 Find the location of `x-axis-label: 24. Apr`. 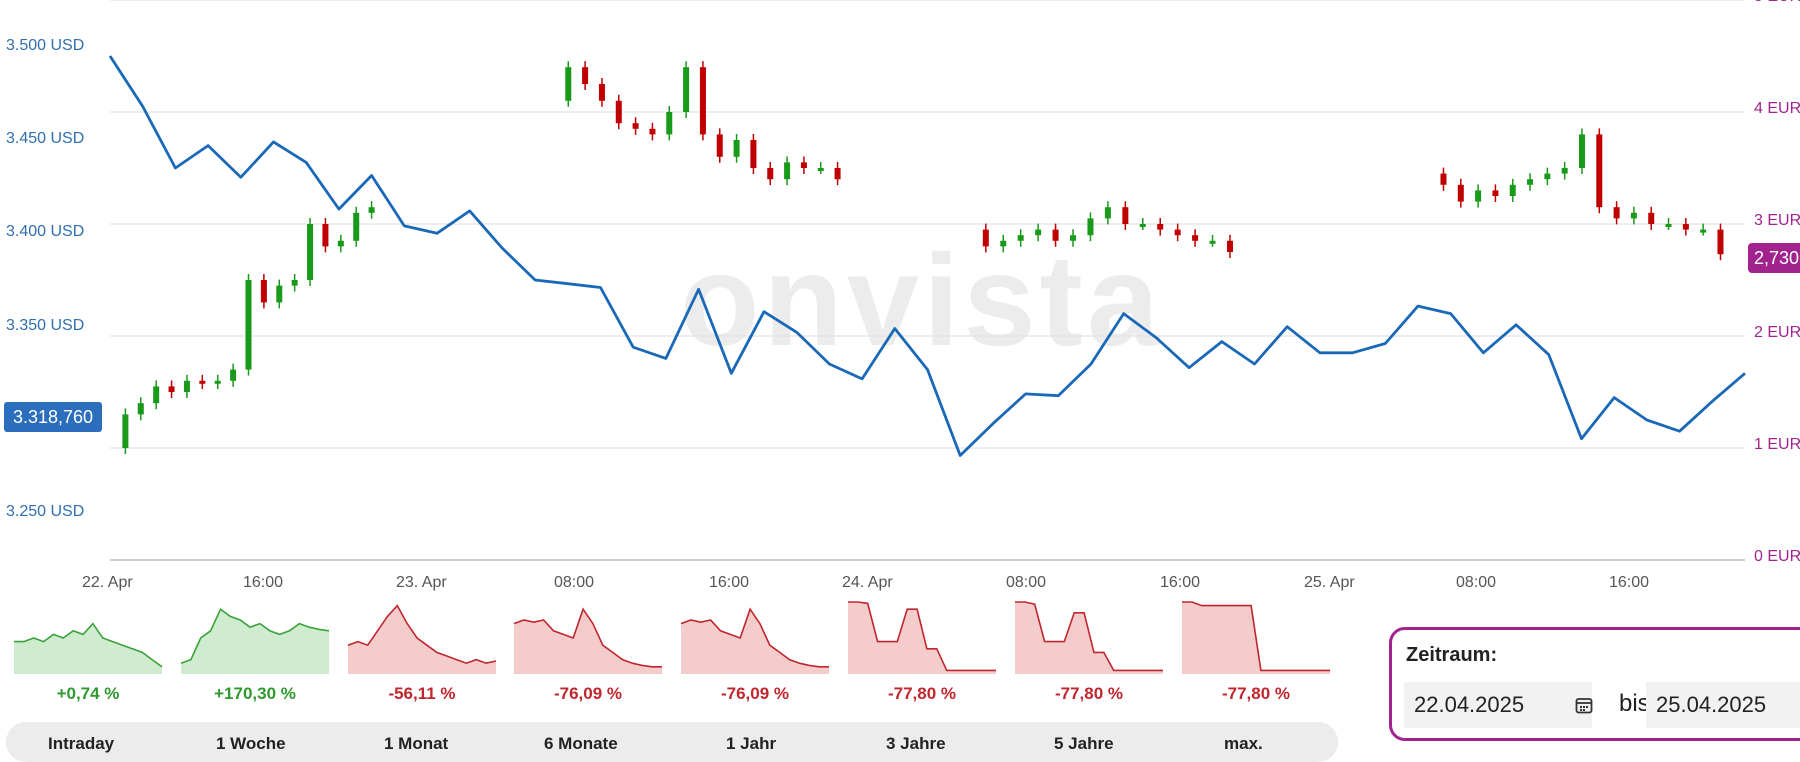

x-axis-label: 24. Apr is located at coordinates (867, 582).